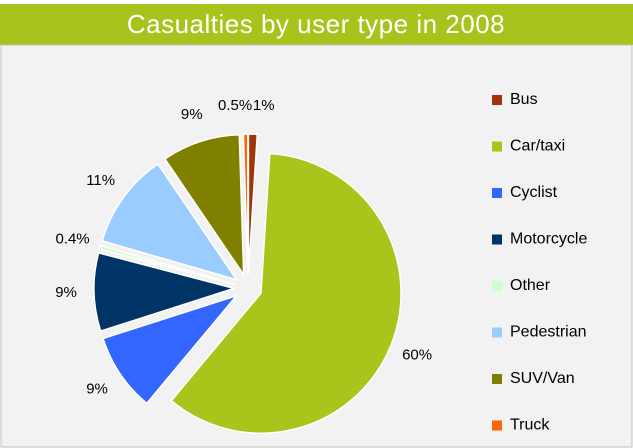 This screenshot has width=633, height=448. Describe the element at coordinates (100, 180) in the screenshot. I see `data-label: 11%` at that location.